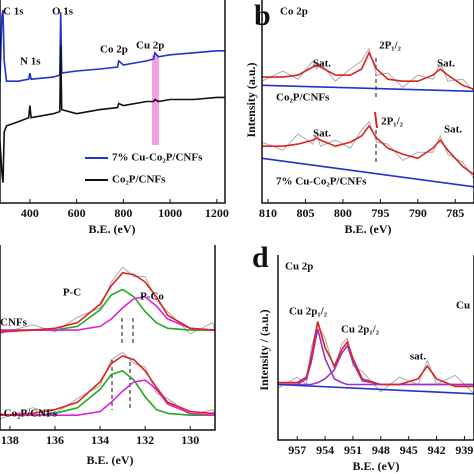 This screenshot has width=474, height=474. Describe the element at coordinates (63, 12) in the screenshot. I see `annotation: O 1s` at that location.